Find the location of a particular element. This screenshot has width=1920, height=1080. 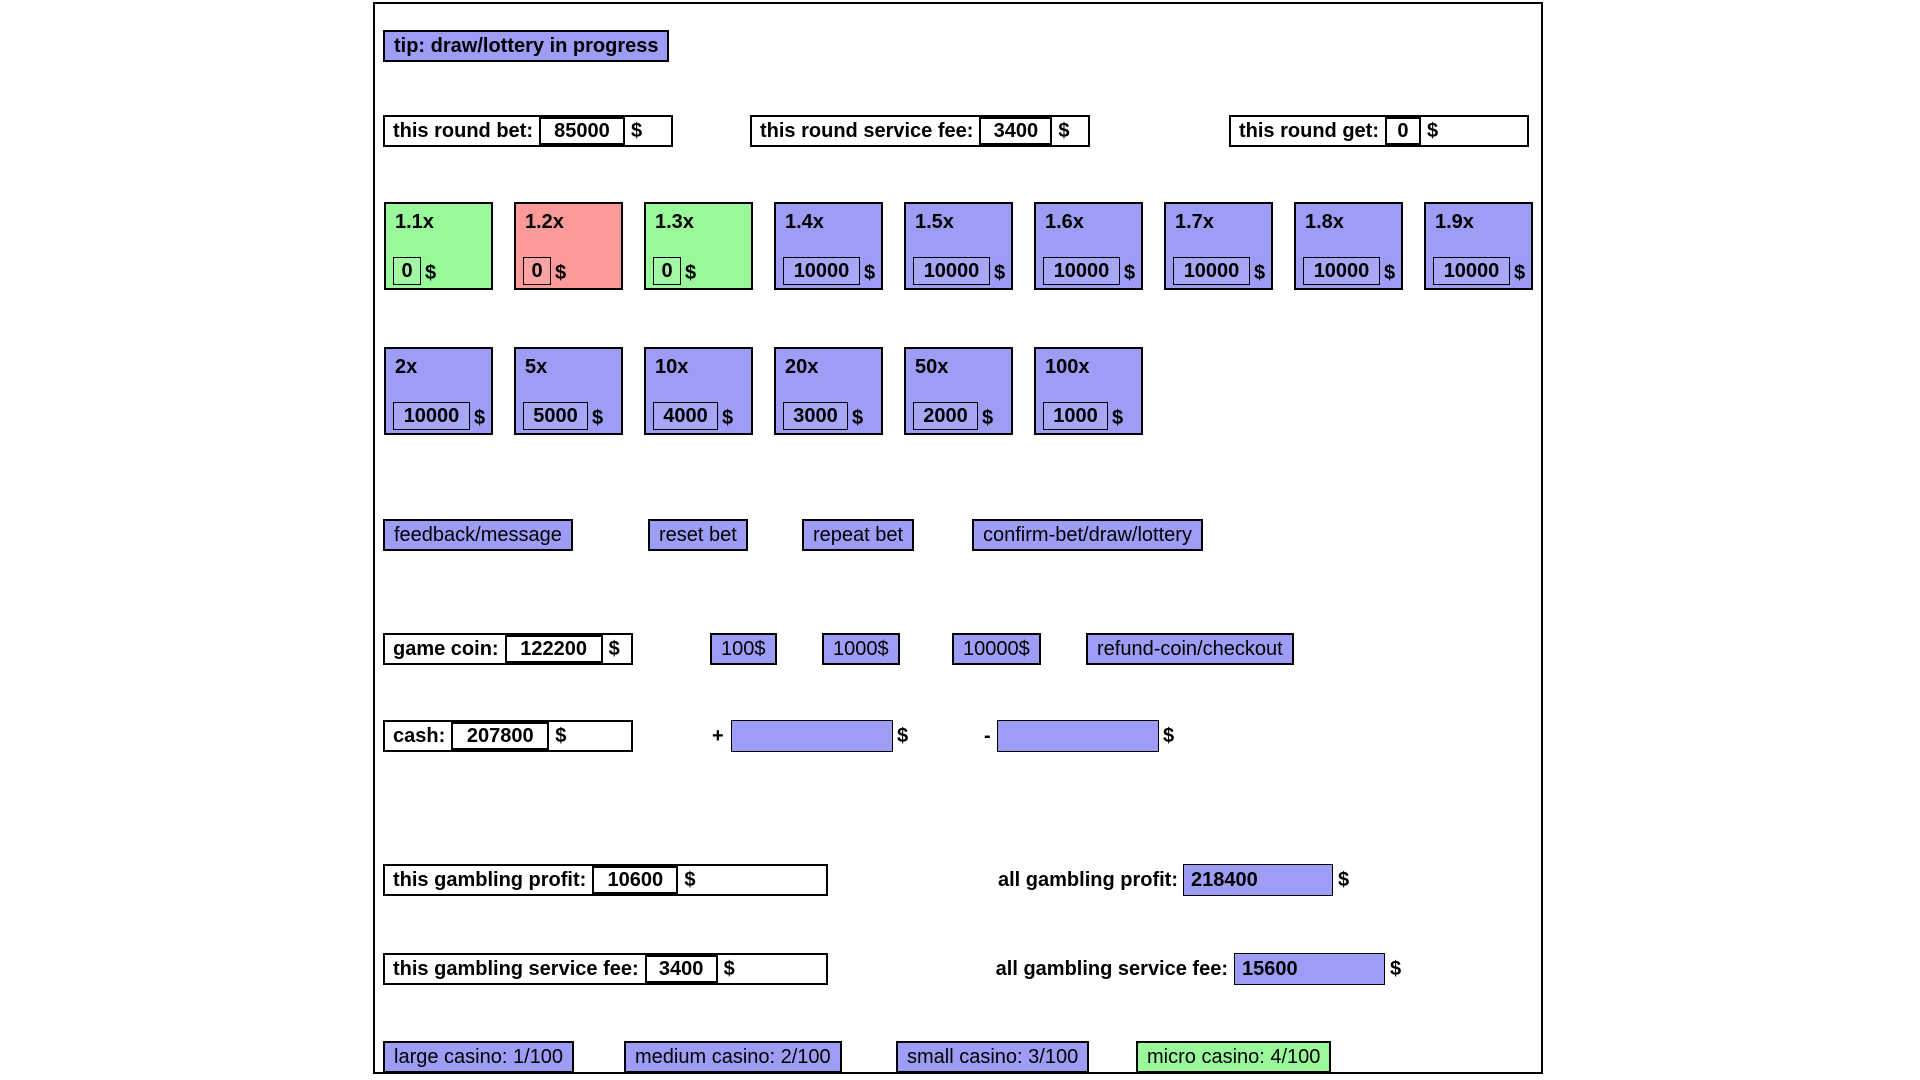

repeat-bet-button: repeat bet is located at coordinates (858, 535).